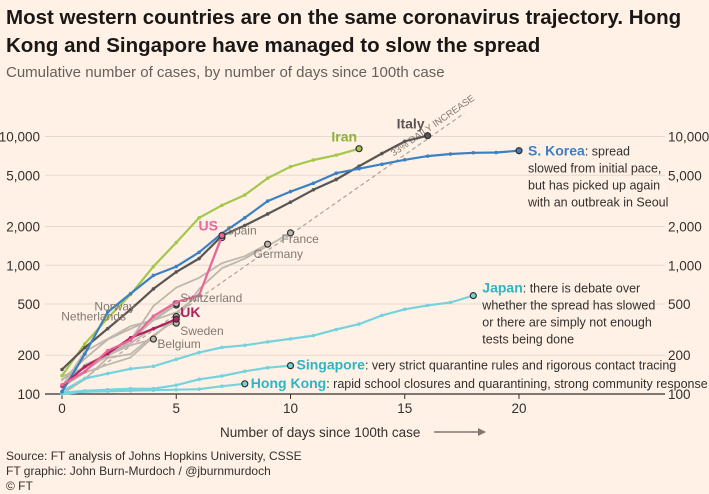 The width and height of the screenshot is (709, 494). What do you see at coordinates (201, 331) in the screenshot?
I see `series-label-sweden: Sweden` at bounding box center [201, 331].